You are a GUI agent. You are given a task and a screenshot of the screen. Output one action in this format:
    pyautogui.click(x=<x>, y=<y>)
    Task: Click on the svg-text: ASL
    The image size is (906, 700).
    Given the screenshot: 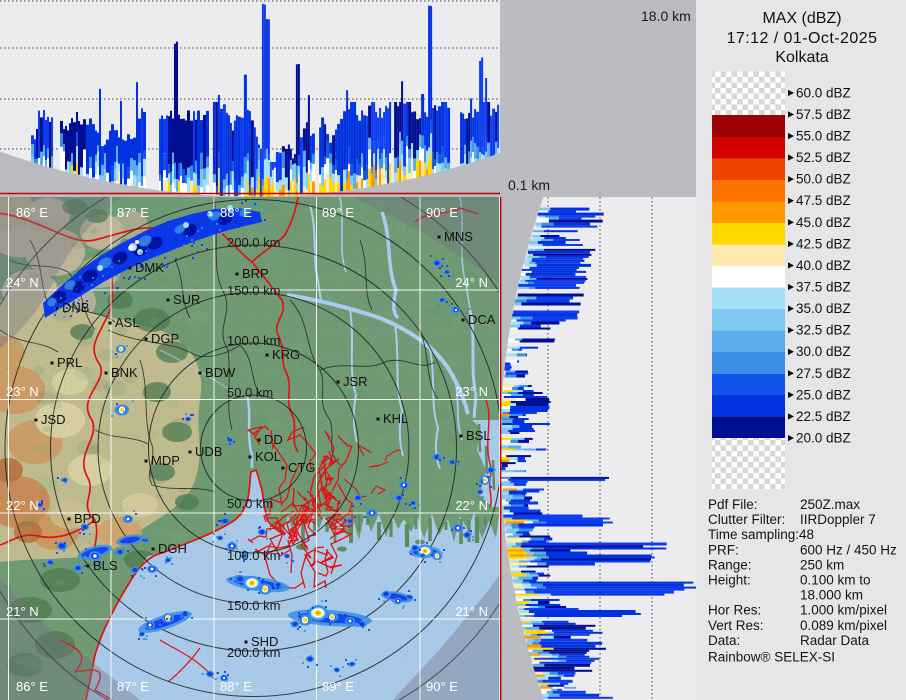 What is the action you would take?
    pyautogui.click(x=127, y=322)
    